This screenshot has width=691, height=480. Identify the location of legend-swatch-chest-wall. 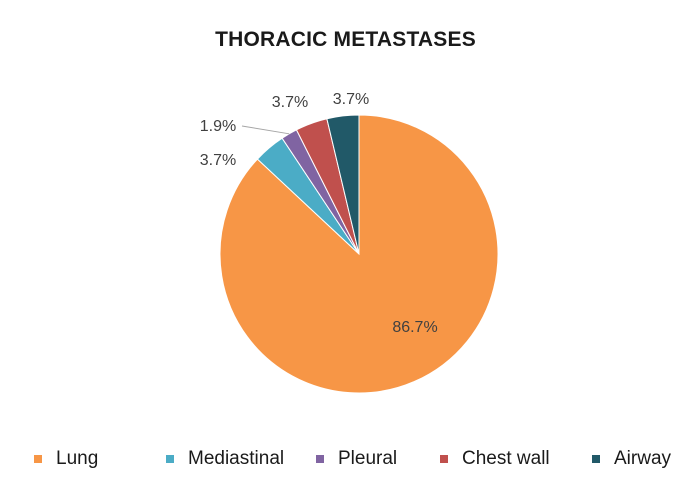
(444, 459).